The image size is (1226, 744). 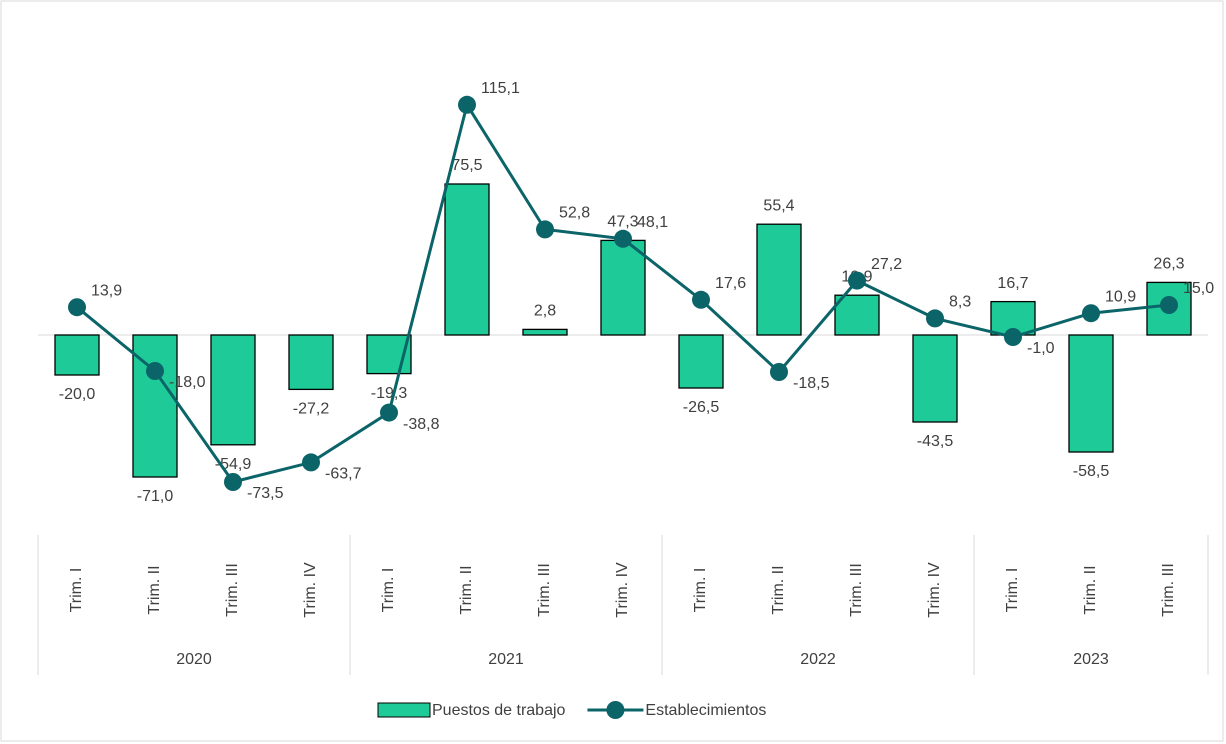 I want to click on group-label: 2020, so click(x=194, y=659).